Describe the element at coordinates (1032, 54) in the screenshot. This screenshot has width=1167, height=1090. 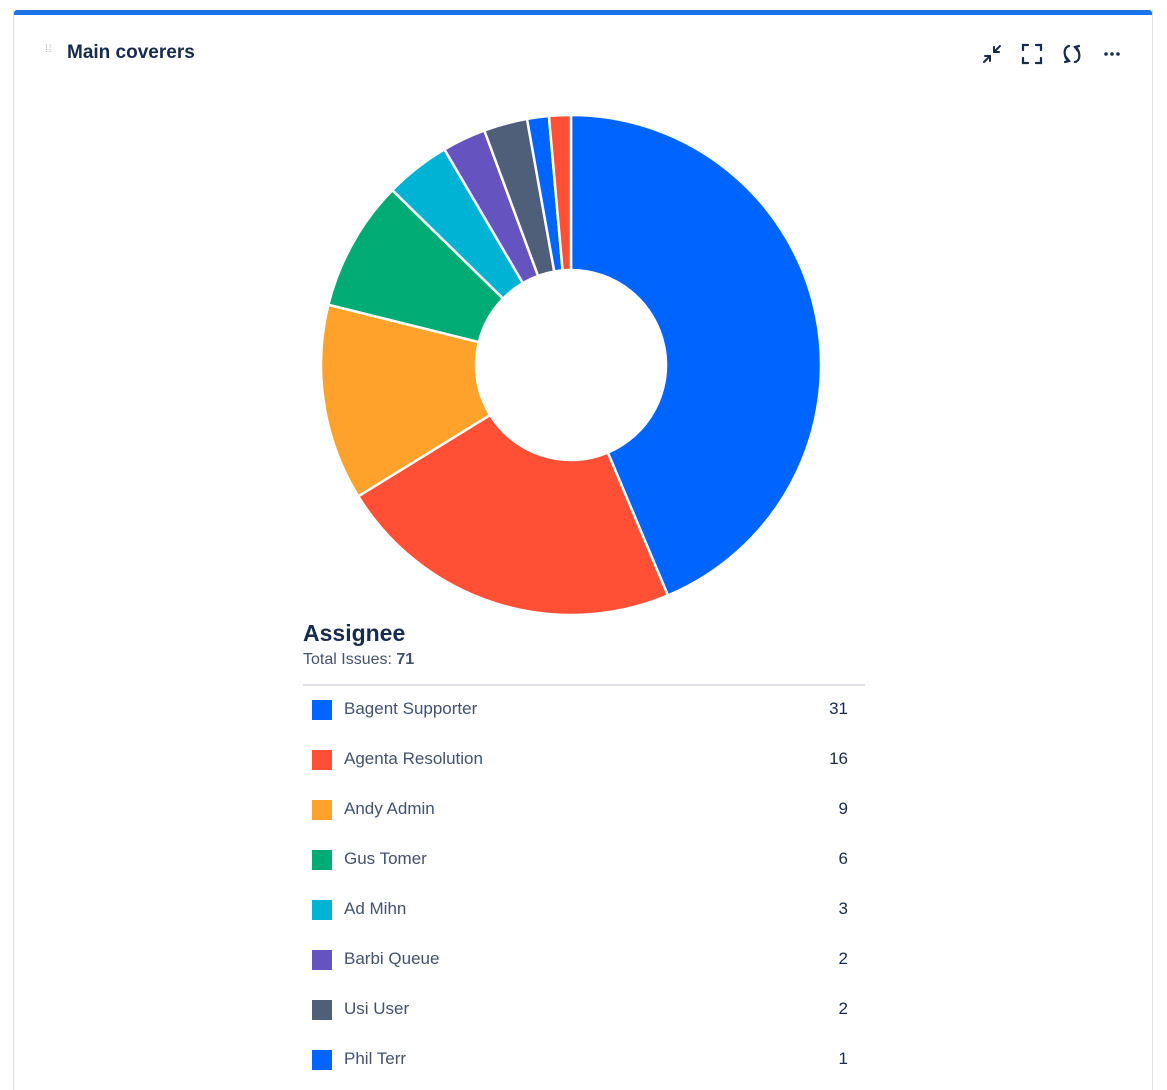
I see `fullscreen-icon` at that location.